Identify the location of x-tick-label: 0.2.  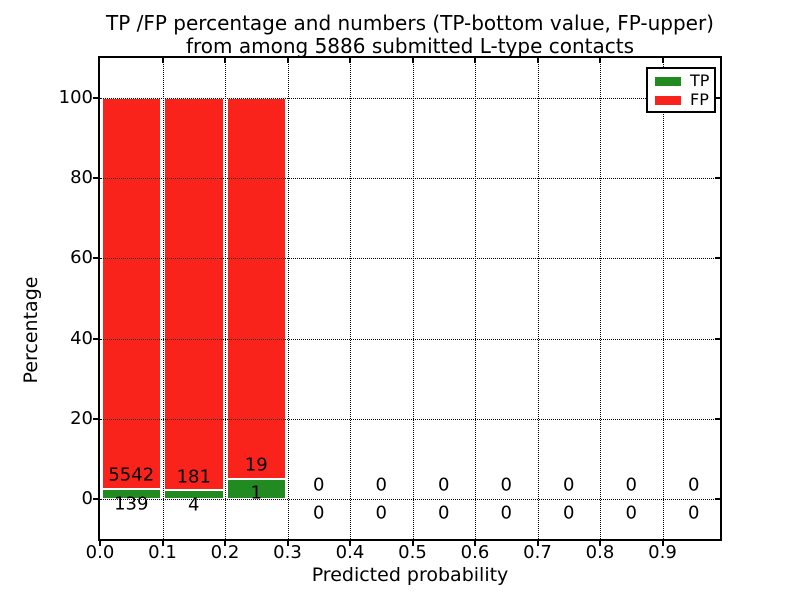
(225, 552).